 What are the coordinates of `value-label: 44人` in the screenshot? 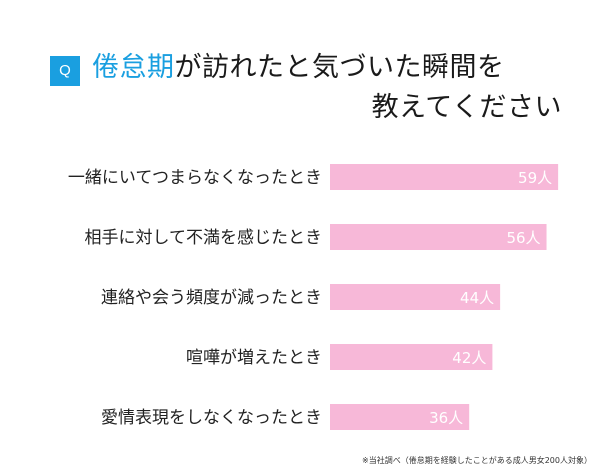 It's located at (477, 298).